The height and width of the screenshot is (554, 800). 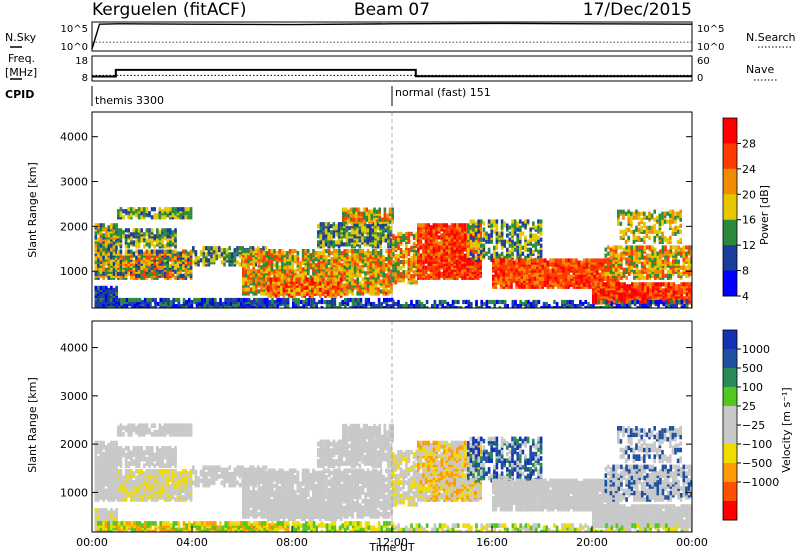 I want to click on power-ytick-label: 3000, so click(x=74, y=182).